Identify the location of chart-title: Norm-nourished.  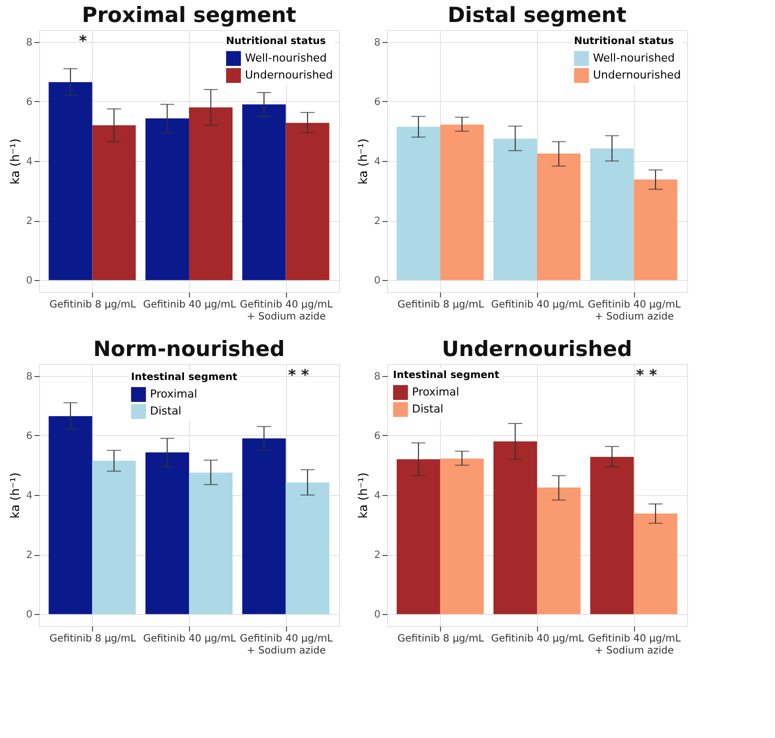
(189, 349).